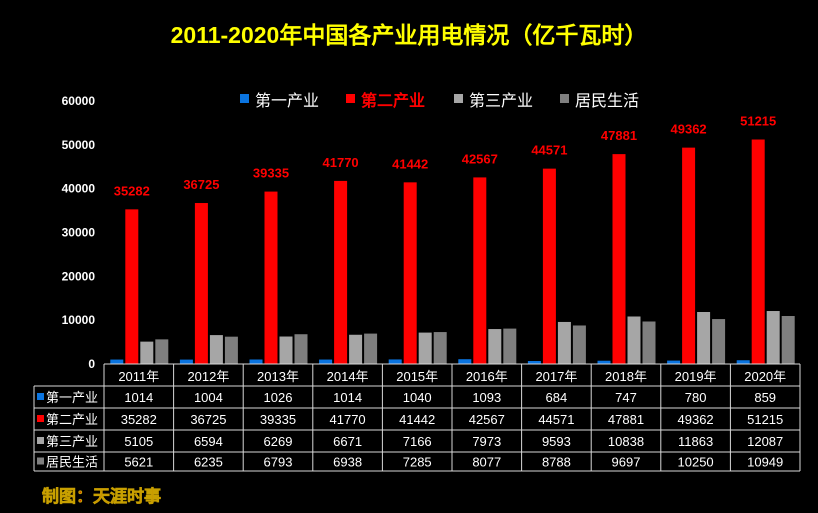 Image resolution: width=818 pixels, height=513 pixels. What do you see at coordinates (556, 419) in the screenshot?
I see `table-cell: 44571` at bounding box center [556, 419].